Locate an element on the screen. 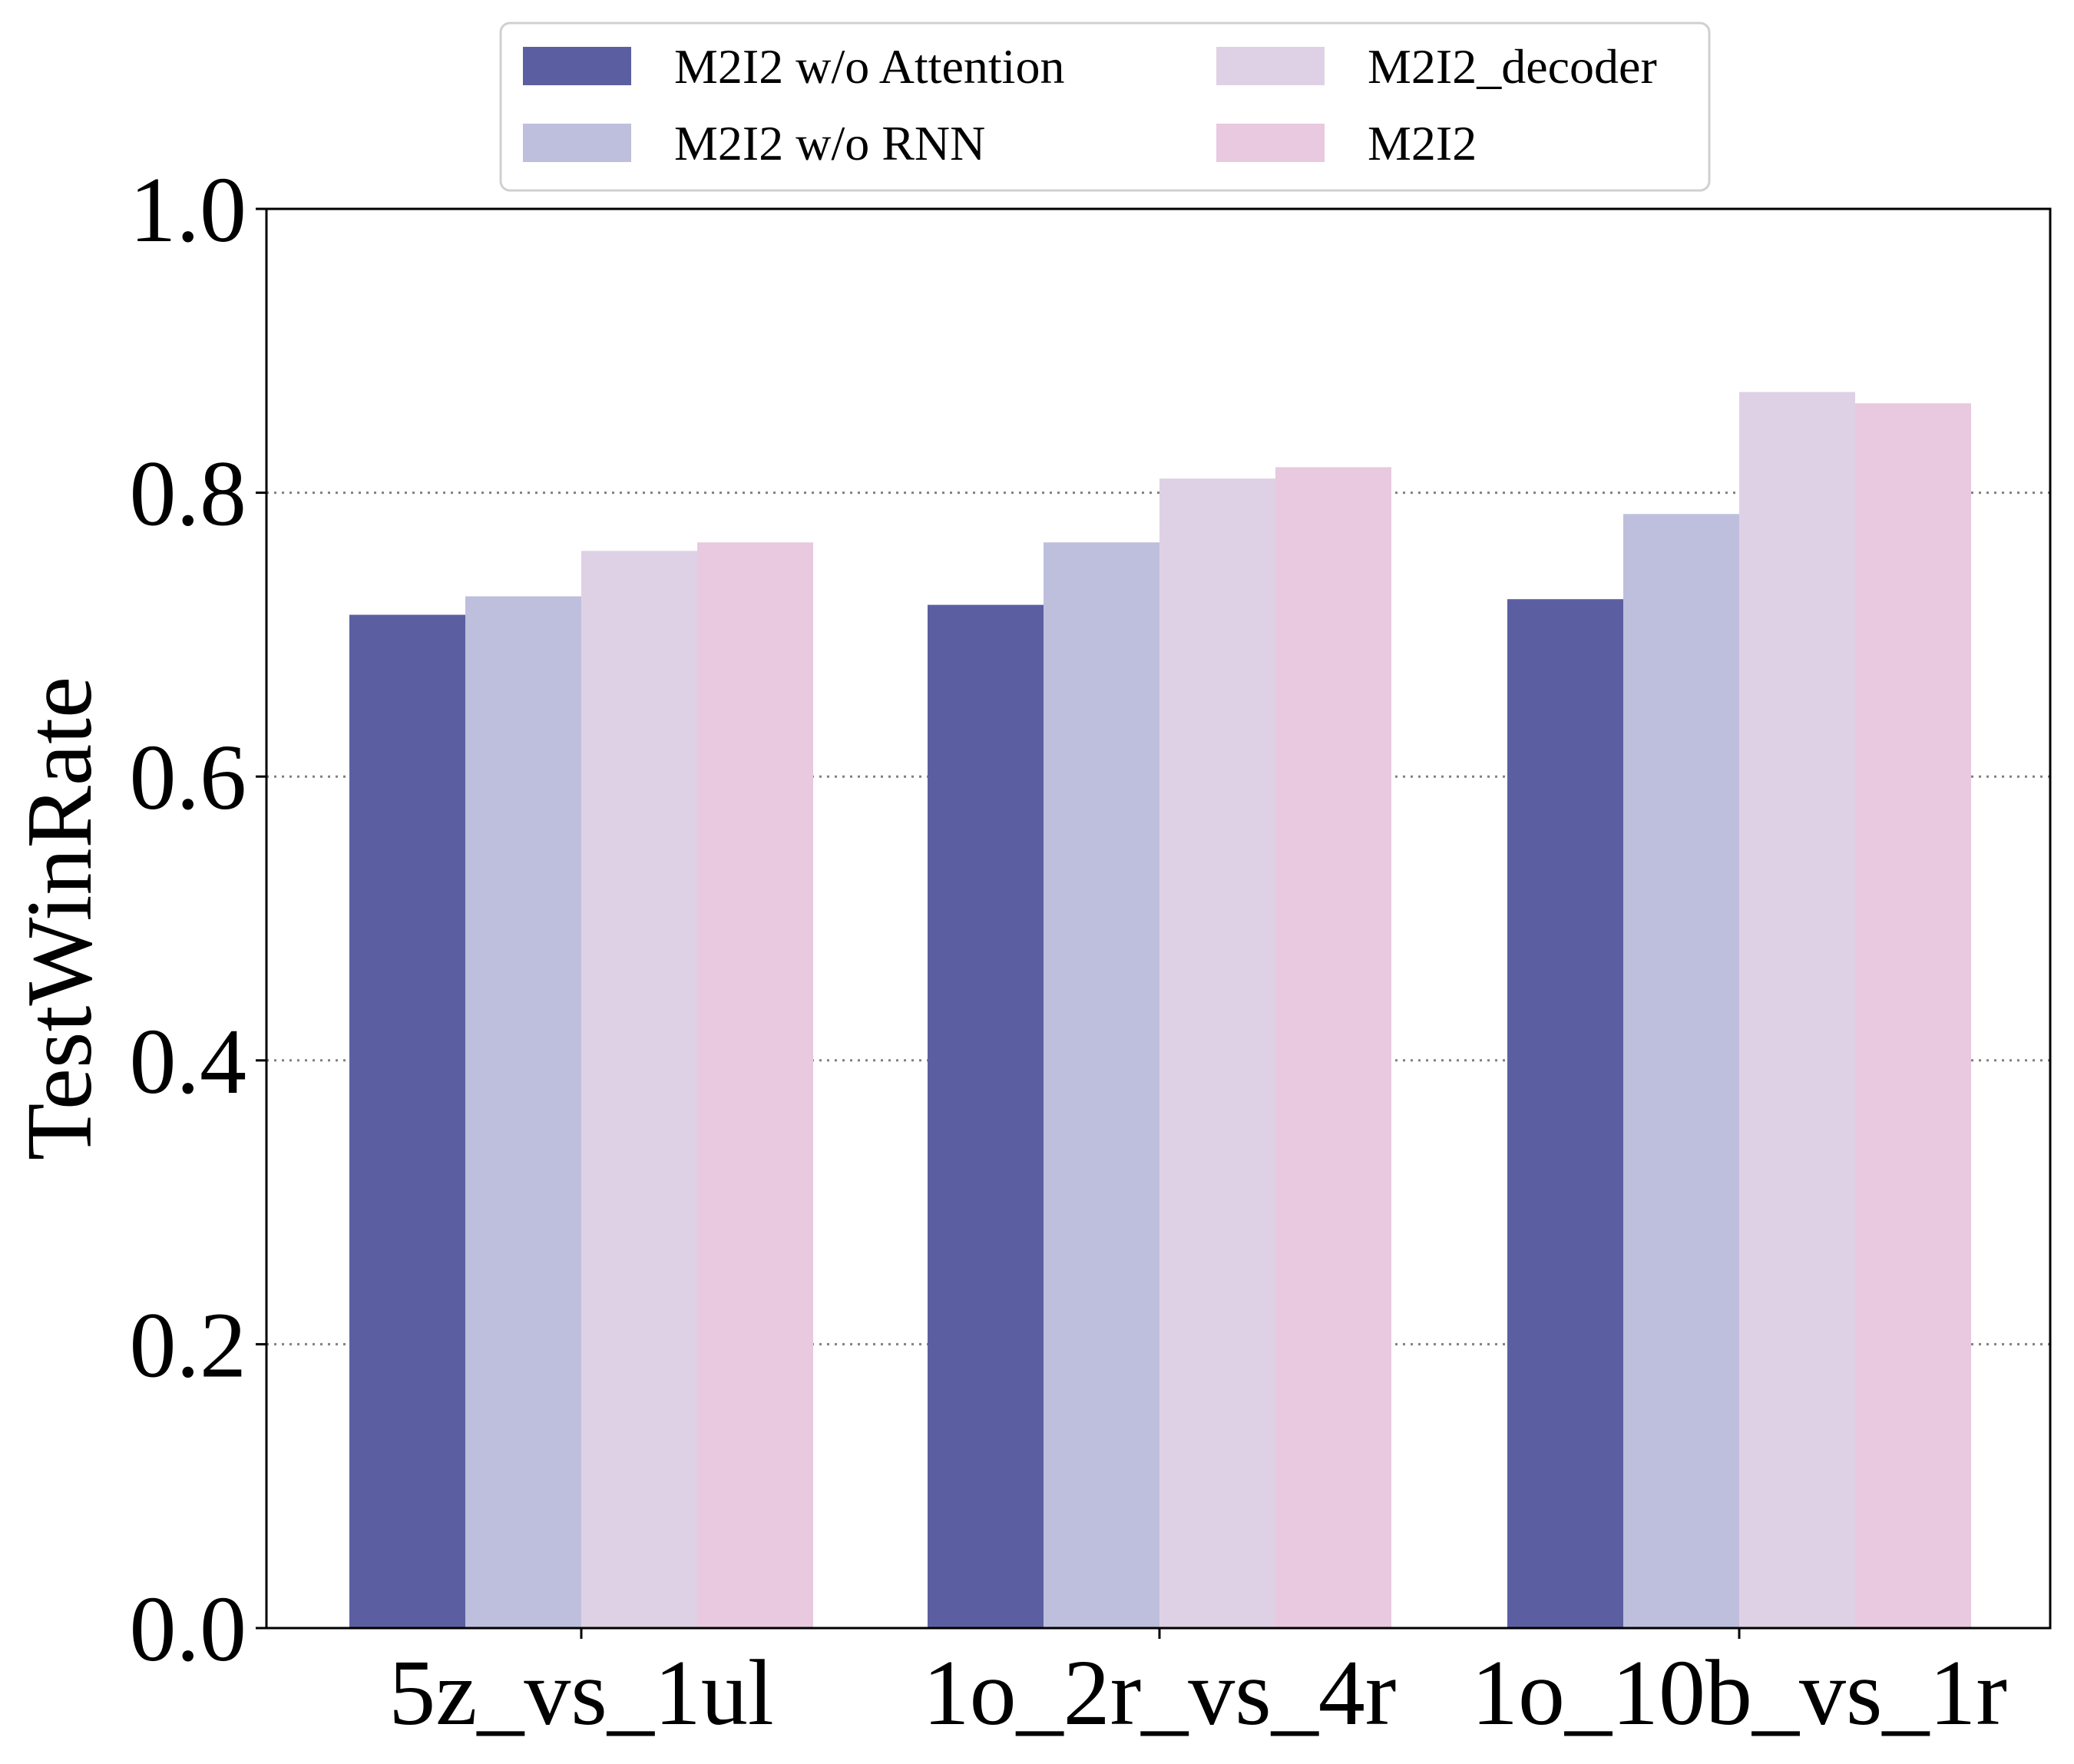 This screenshot has height=1764, width=2074. x-tick-label: 1o_10b_vs_1r is located at coordinates (1739, 1693).